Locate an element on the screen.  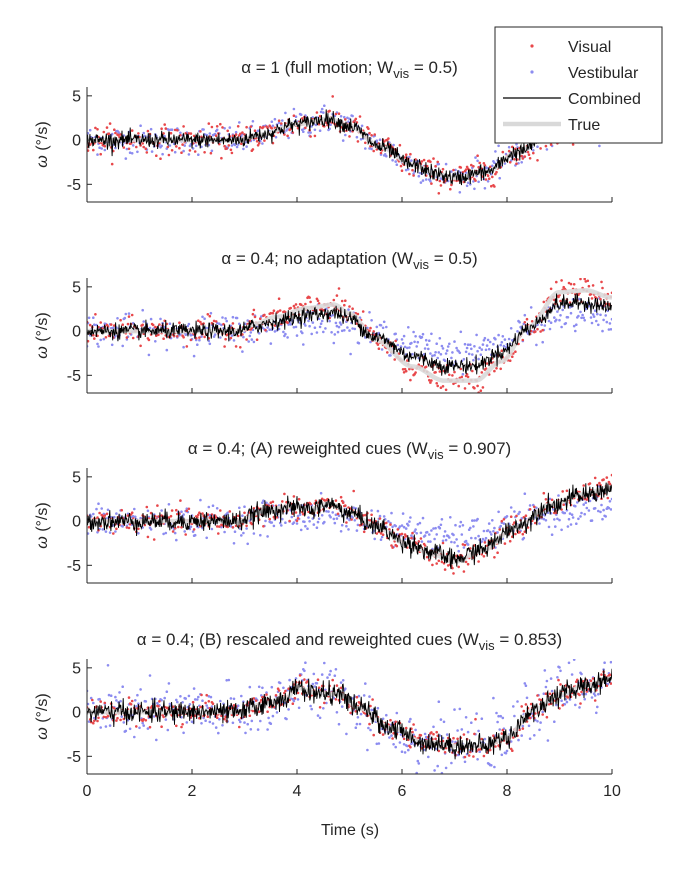
legend-item-true: True is located at coordinates (551, 125).